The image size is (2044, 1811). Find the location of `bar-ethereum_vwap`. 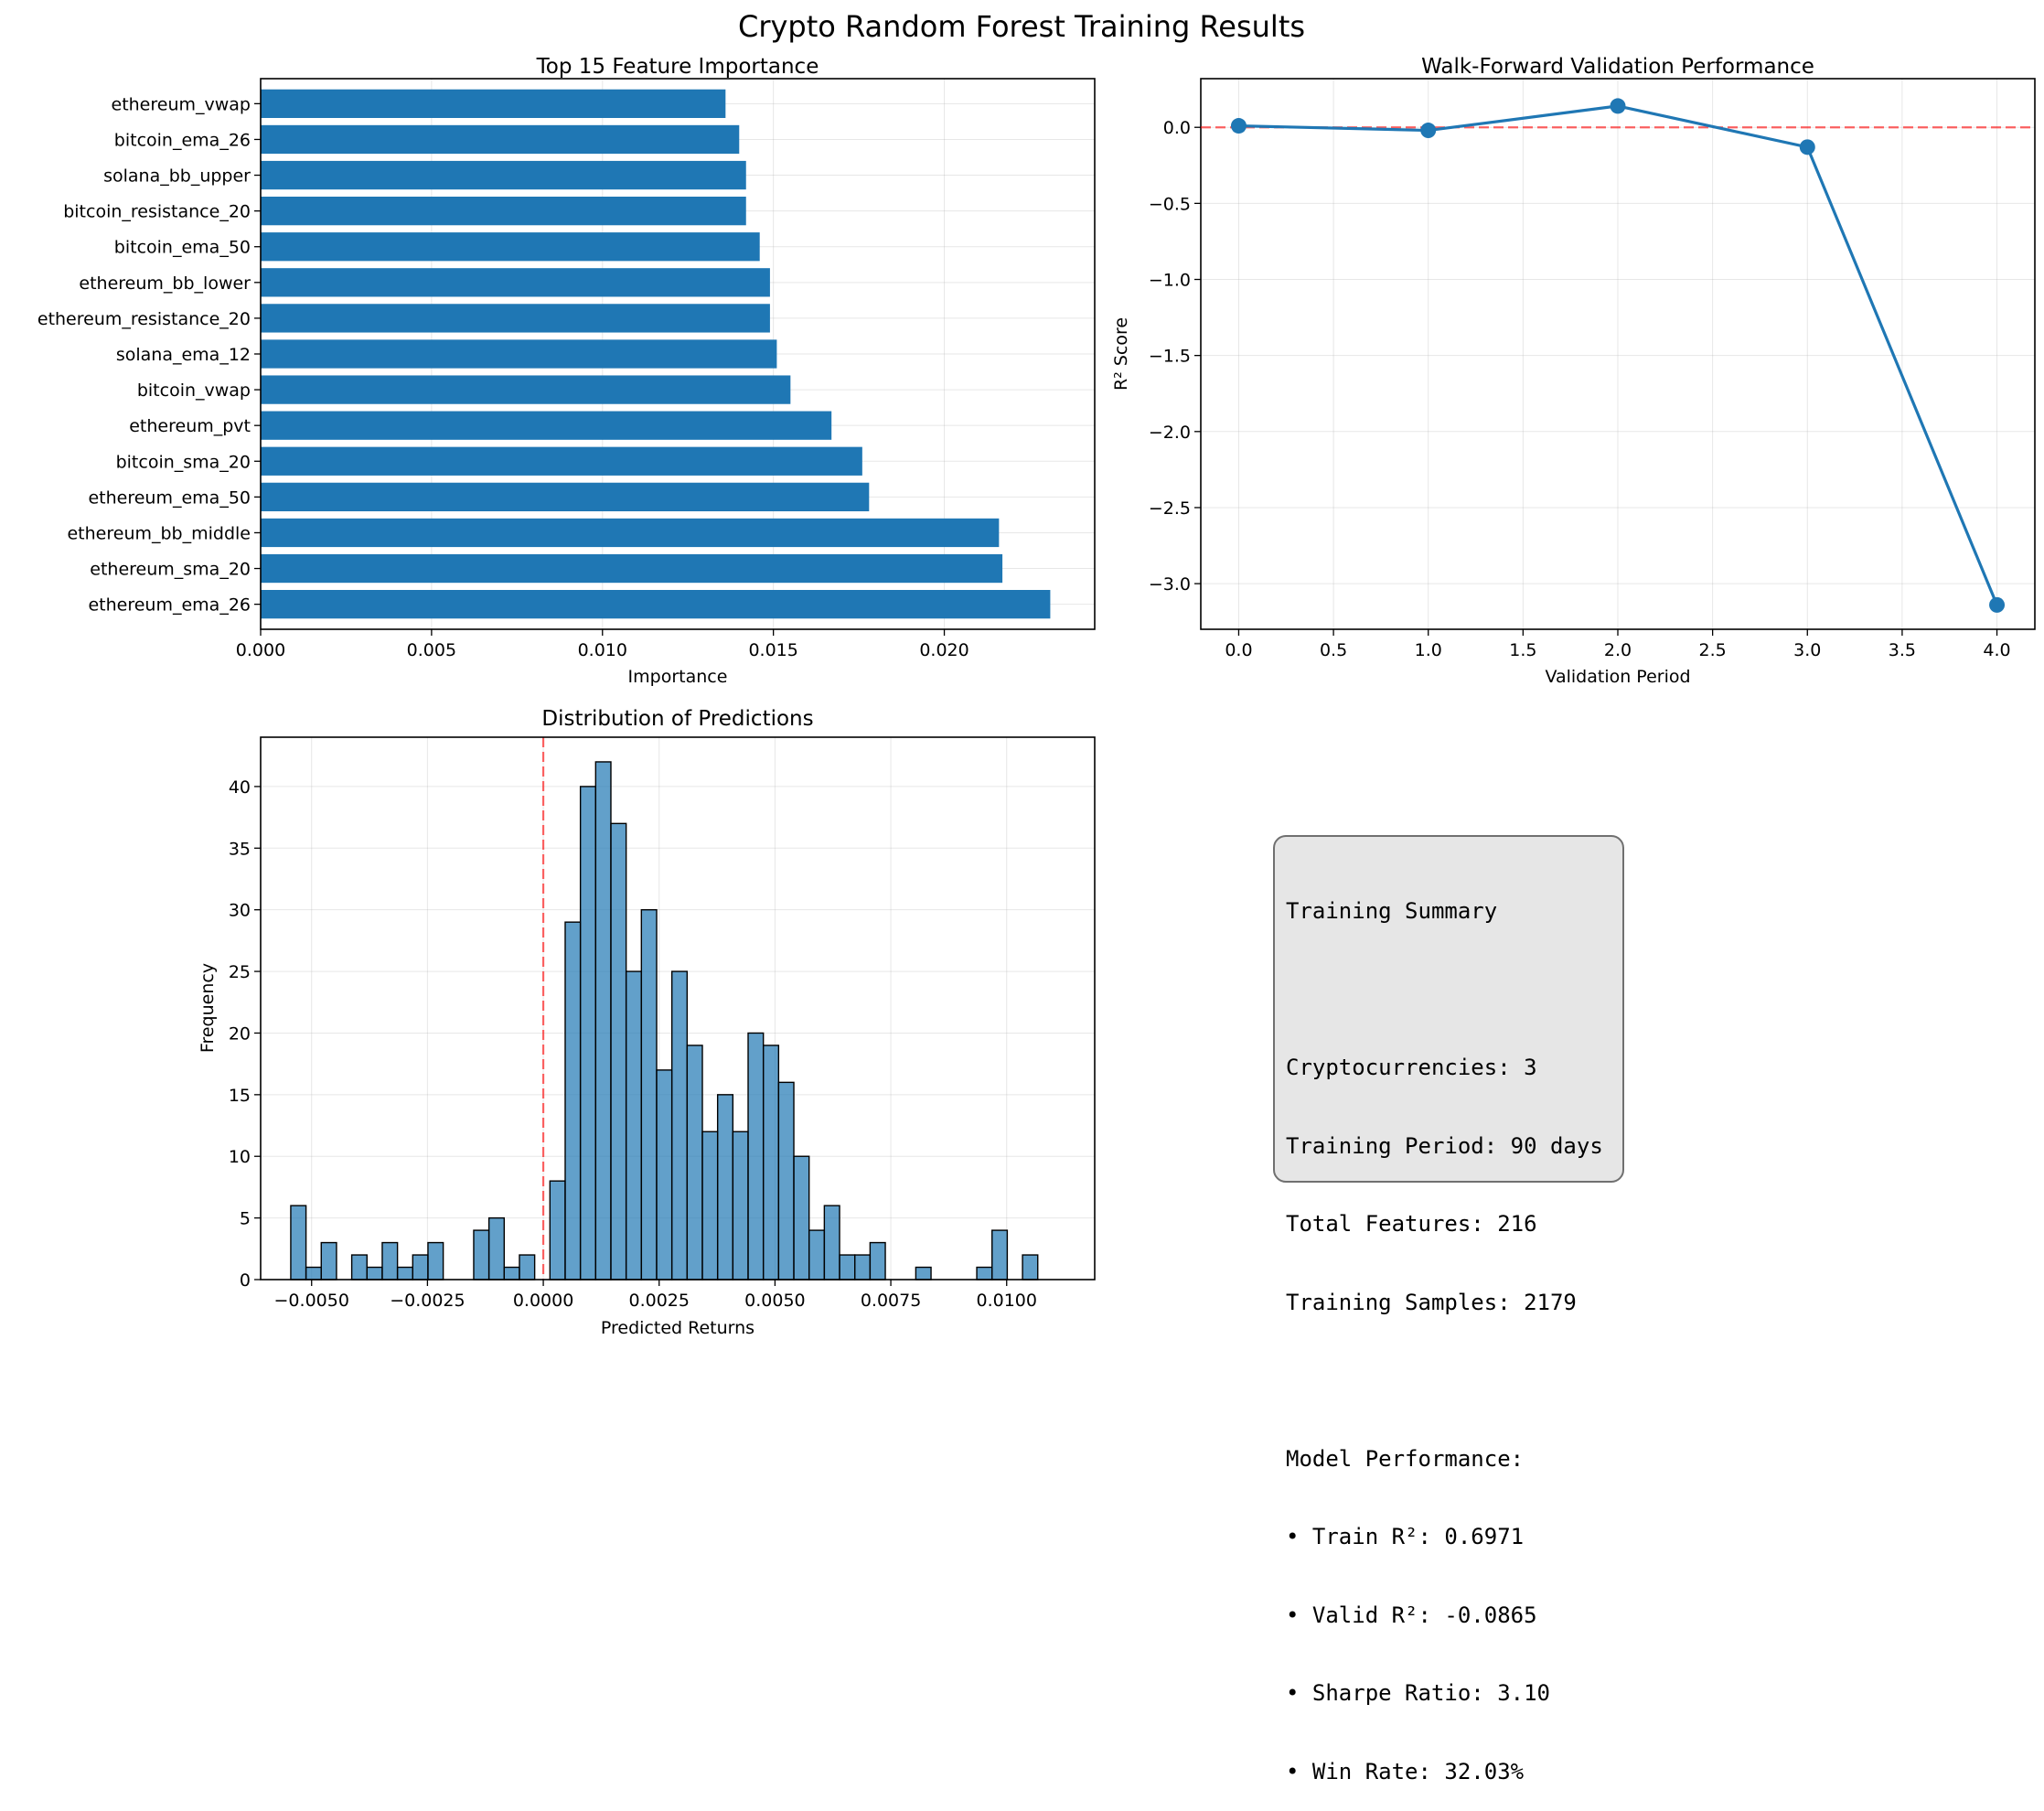

bar-ethereum_vwap is located at coordinates (494, 103).